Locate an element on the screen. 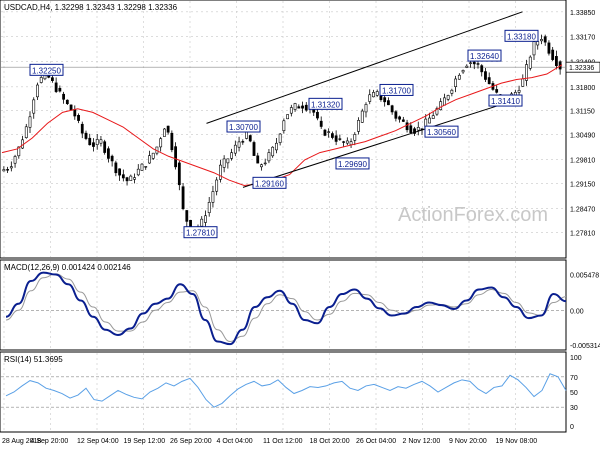  price-label: 1.31320 is located at coordinates (325, 104).